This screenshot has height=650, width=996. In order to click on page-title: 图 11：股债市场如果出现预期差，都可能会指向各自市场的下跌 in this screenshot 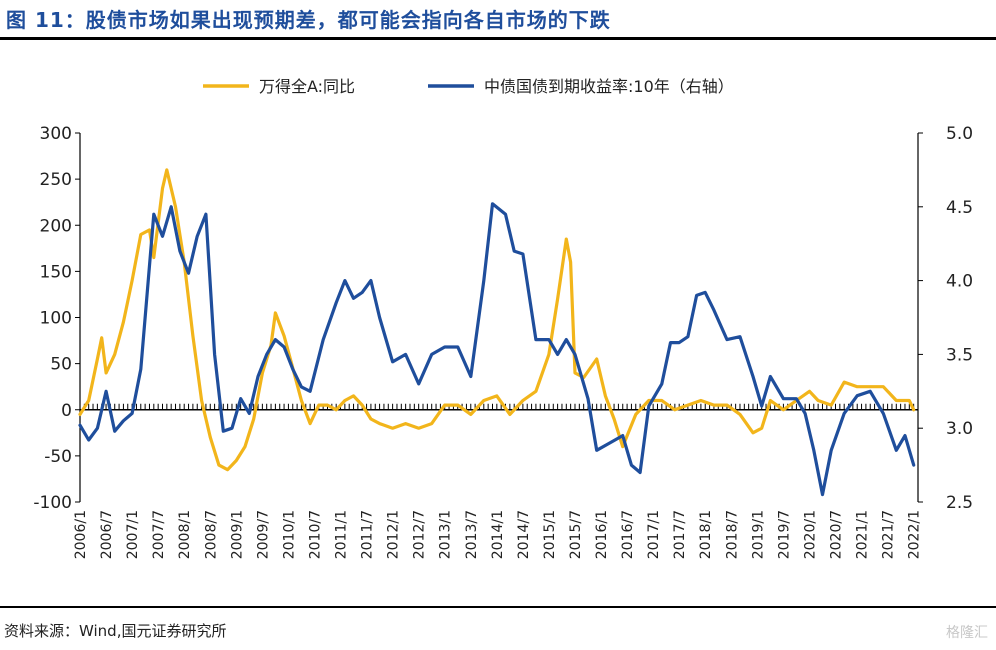, I will do `click(308, 20)`.